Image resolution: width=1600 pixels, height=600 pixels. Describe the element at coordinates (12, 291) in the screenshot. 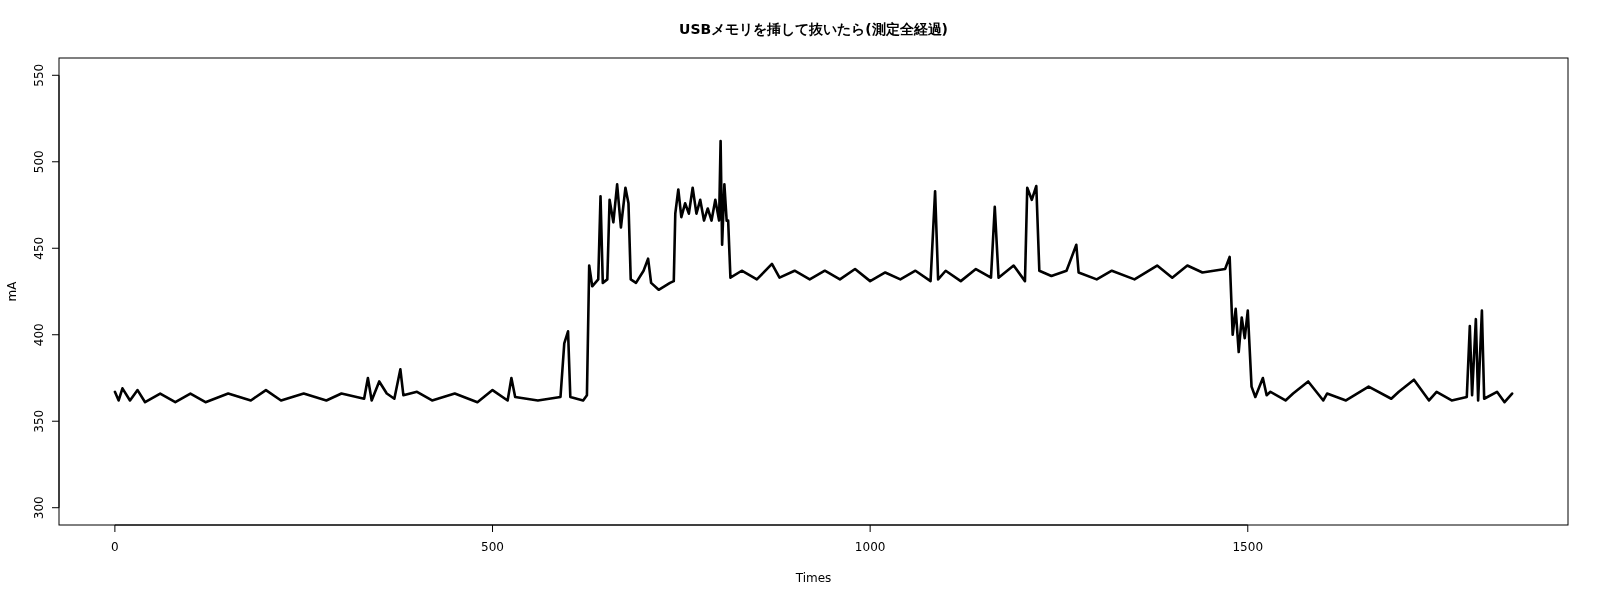

I see `y-axis-title: mA` at that location.